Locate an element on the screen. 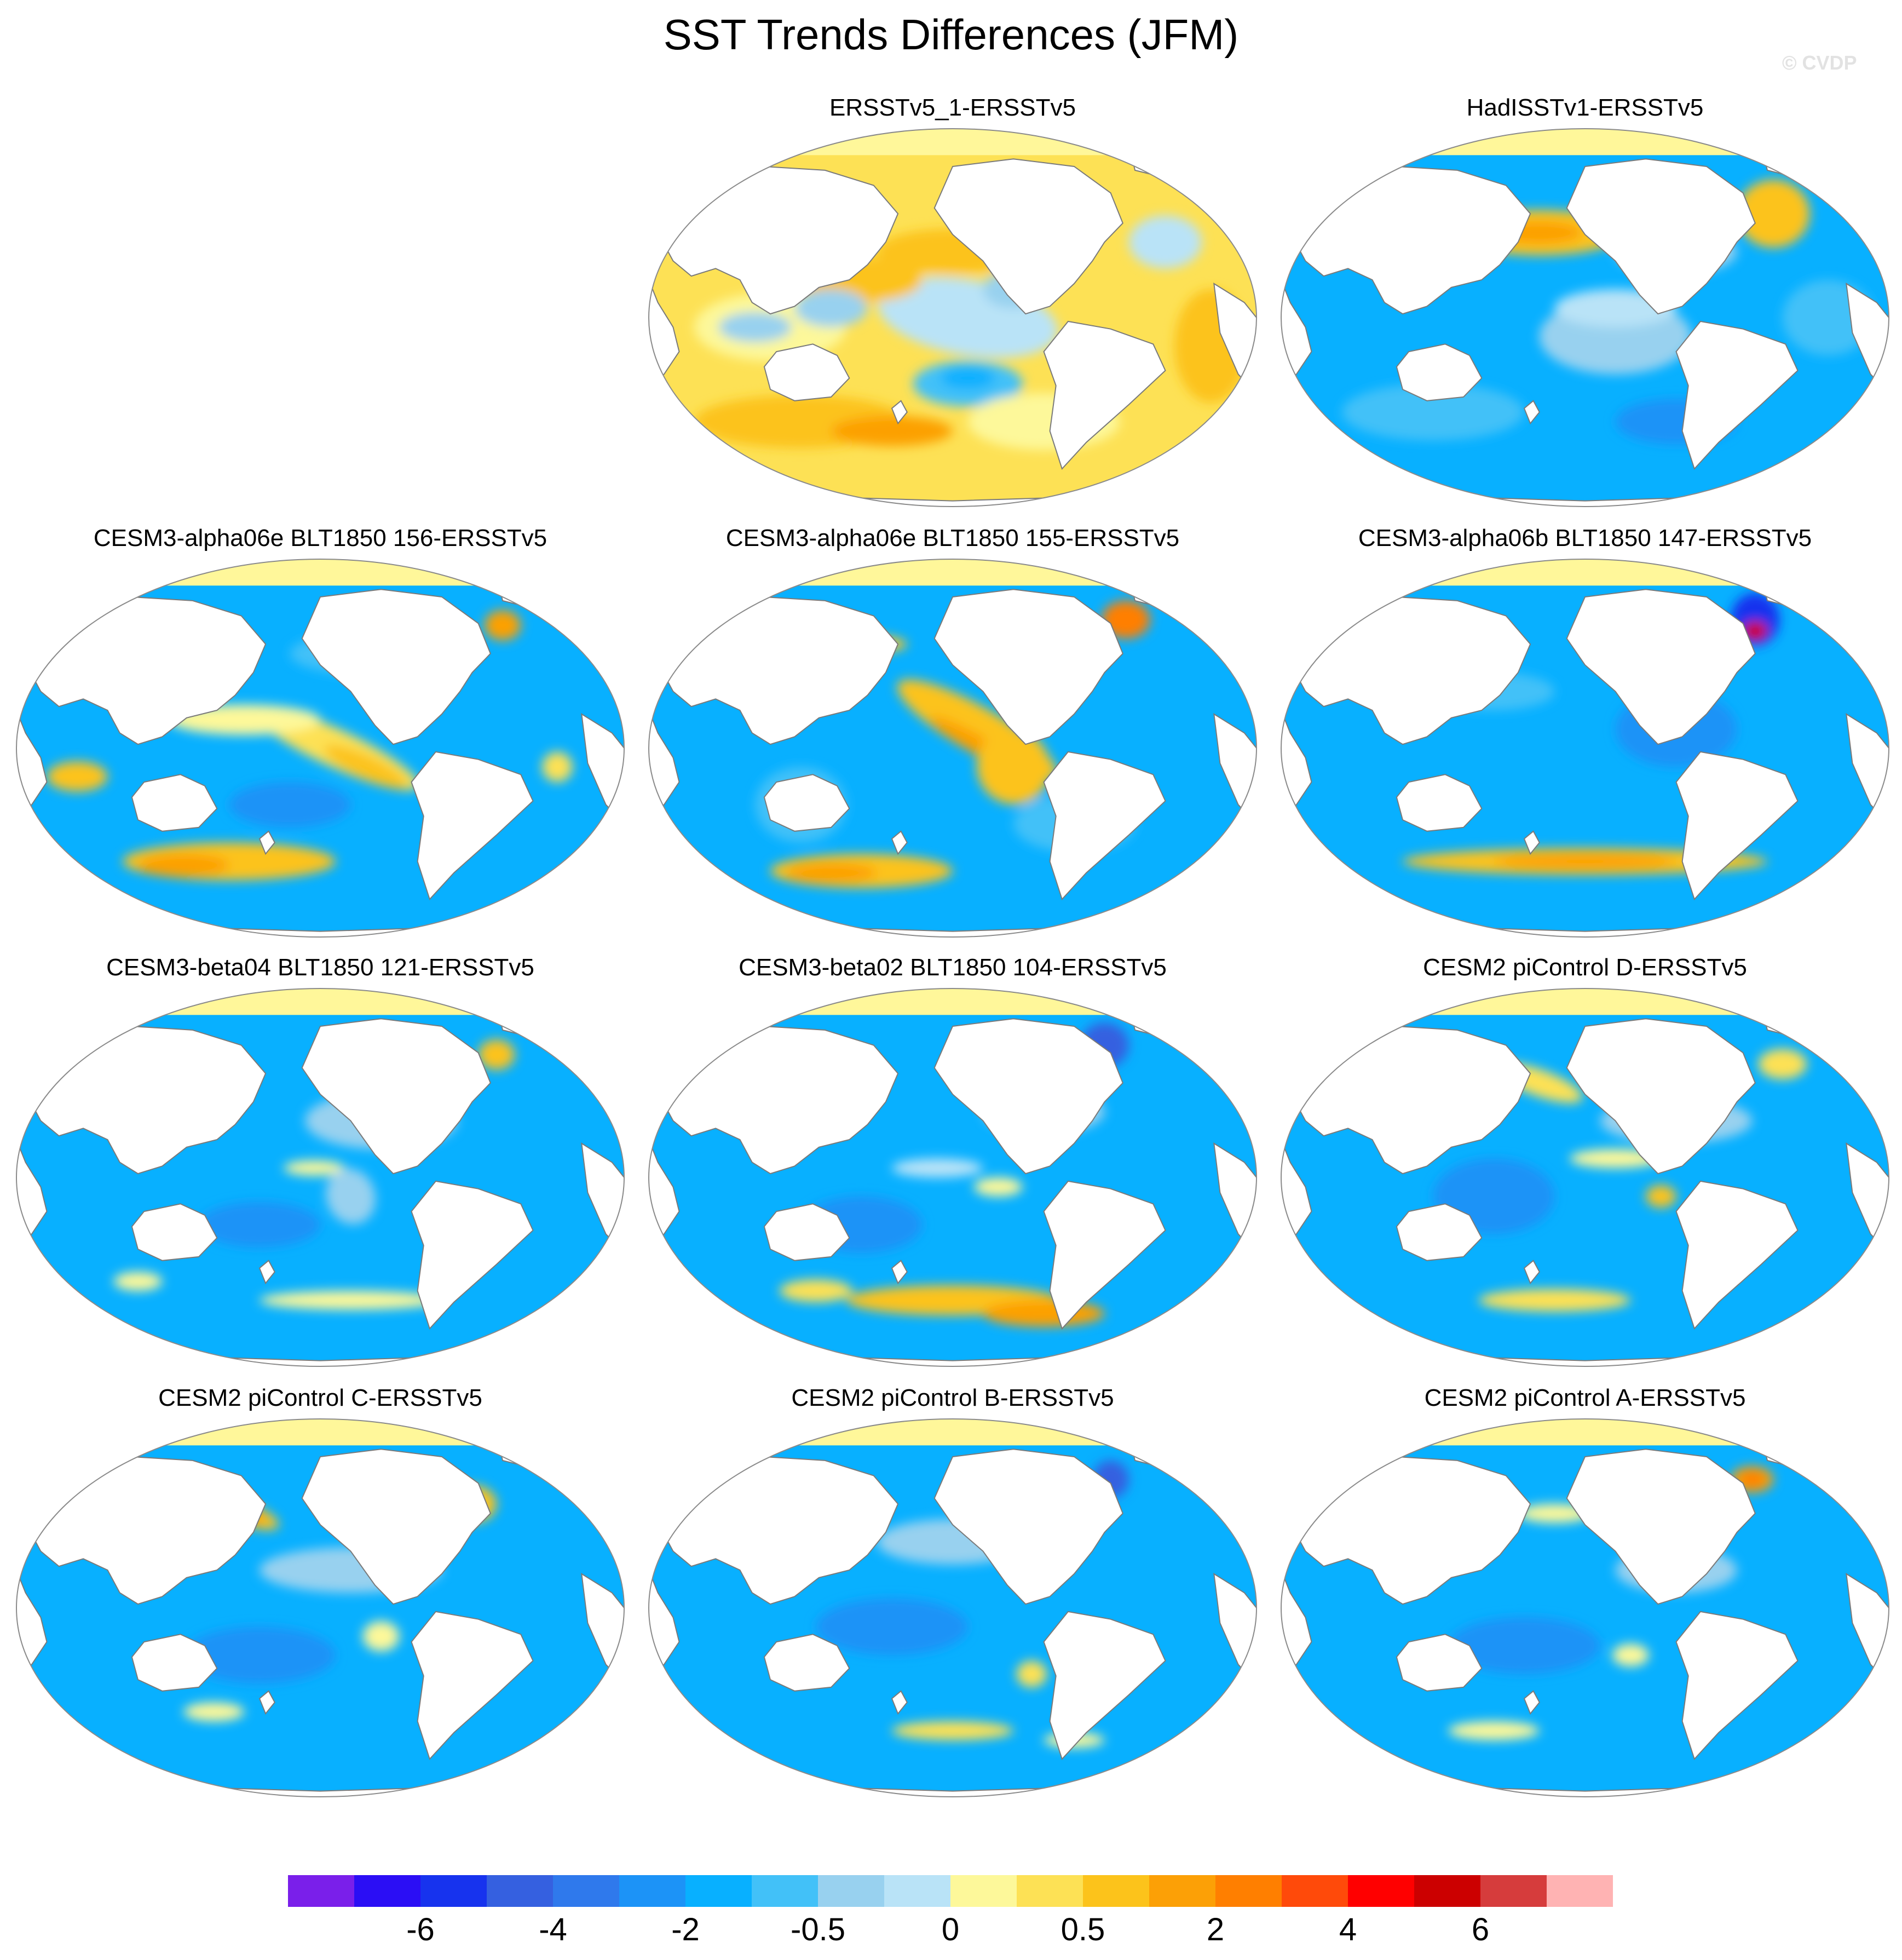  colorbar-tick-label: -6 is located at coordinates (420, 1929).